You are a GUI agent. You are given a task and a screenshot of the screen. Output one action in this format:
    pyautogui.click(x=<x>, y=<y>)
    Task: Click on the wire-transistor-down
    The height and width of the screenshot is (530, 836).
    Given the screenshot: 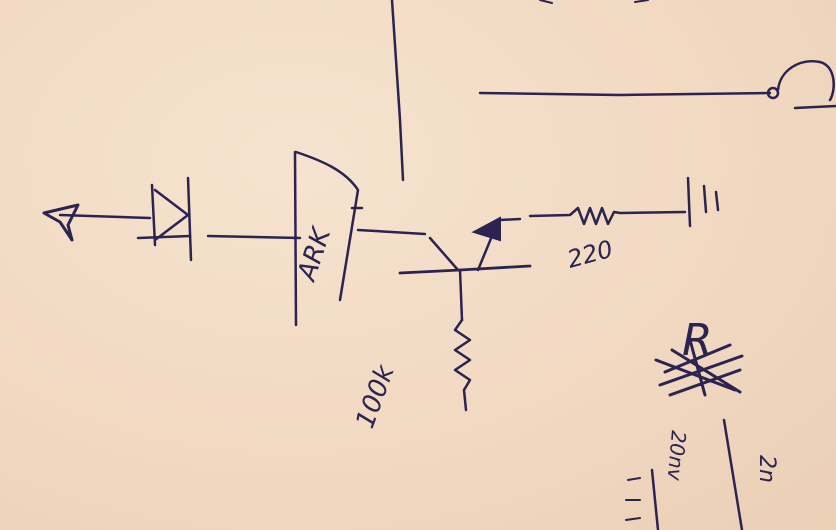 What is the action you would take?
    pyautogui.click(x=461, y=295)
    